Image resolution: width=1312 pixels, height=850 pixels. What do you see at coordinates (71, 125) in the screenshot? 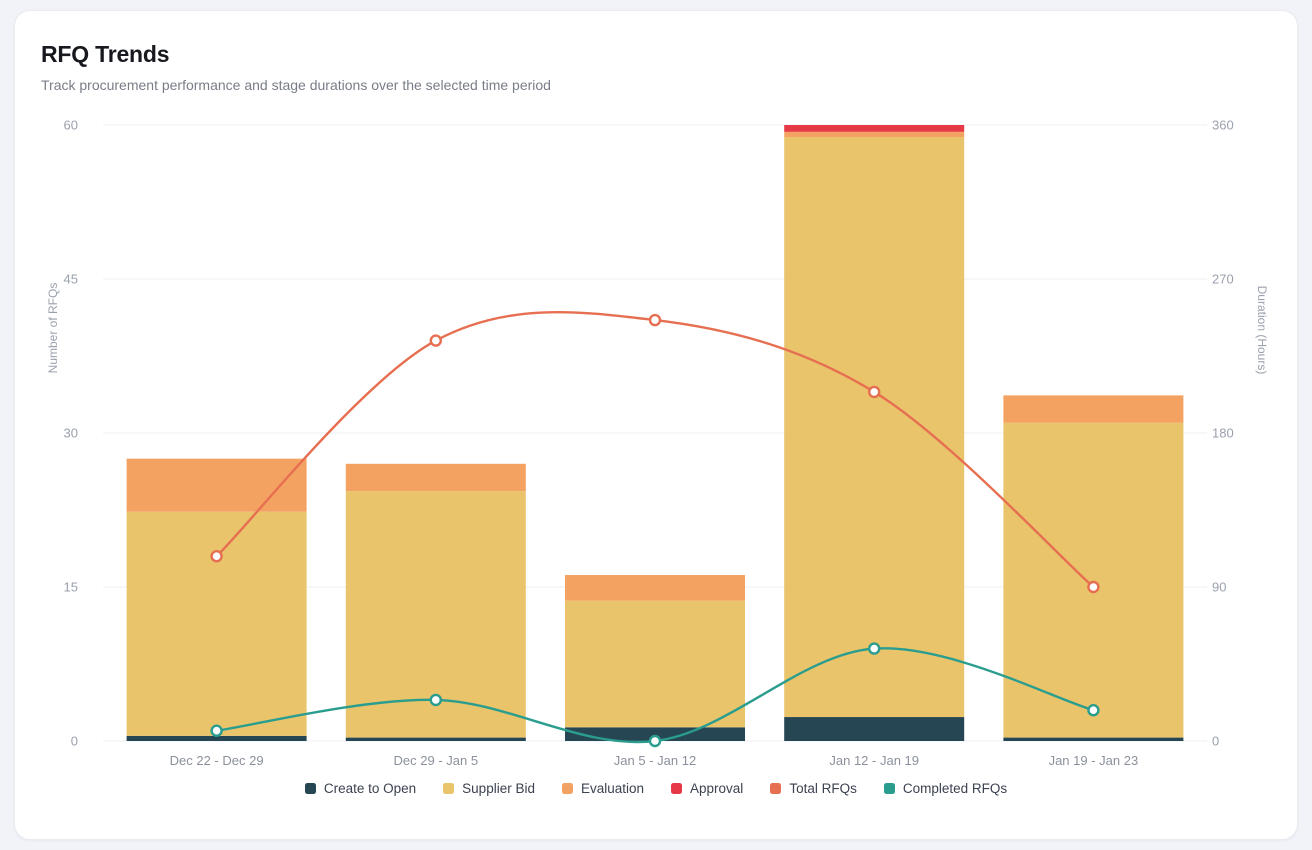
I see `y-axis-left-tick-label: 60` at bounding box center [71, 125].